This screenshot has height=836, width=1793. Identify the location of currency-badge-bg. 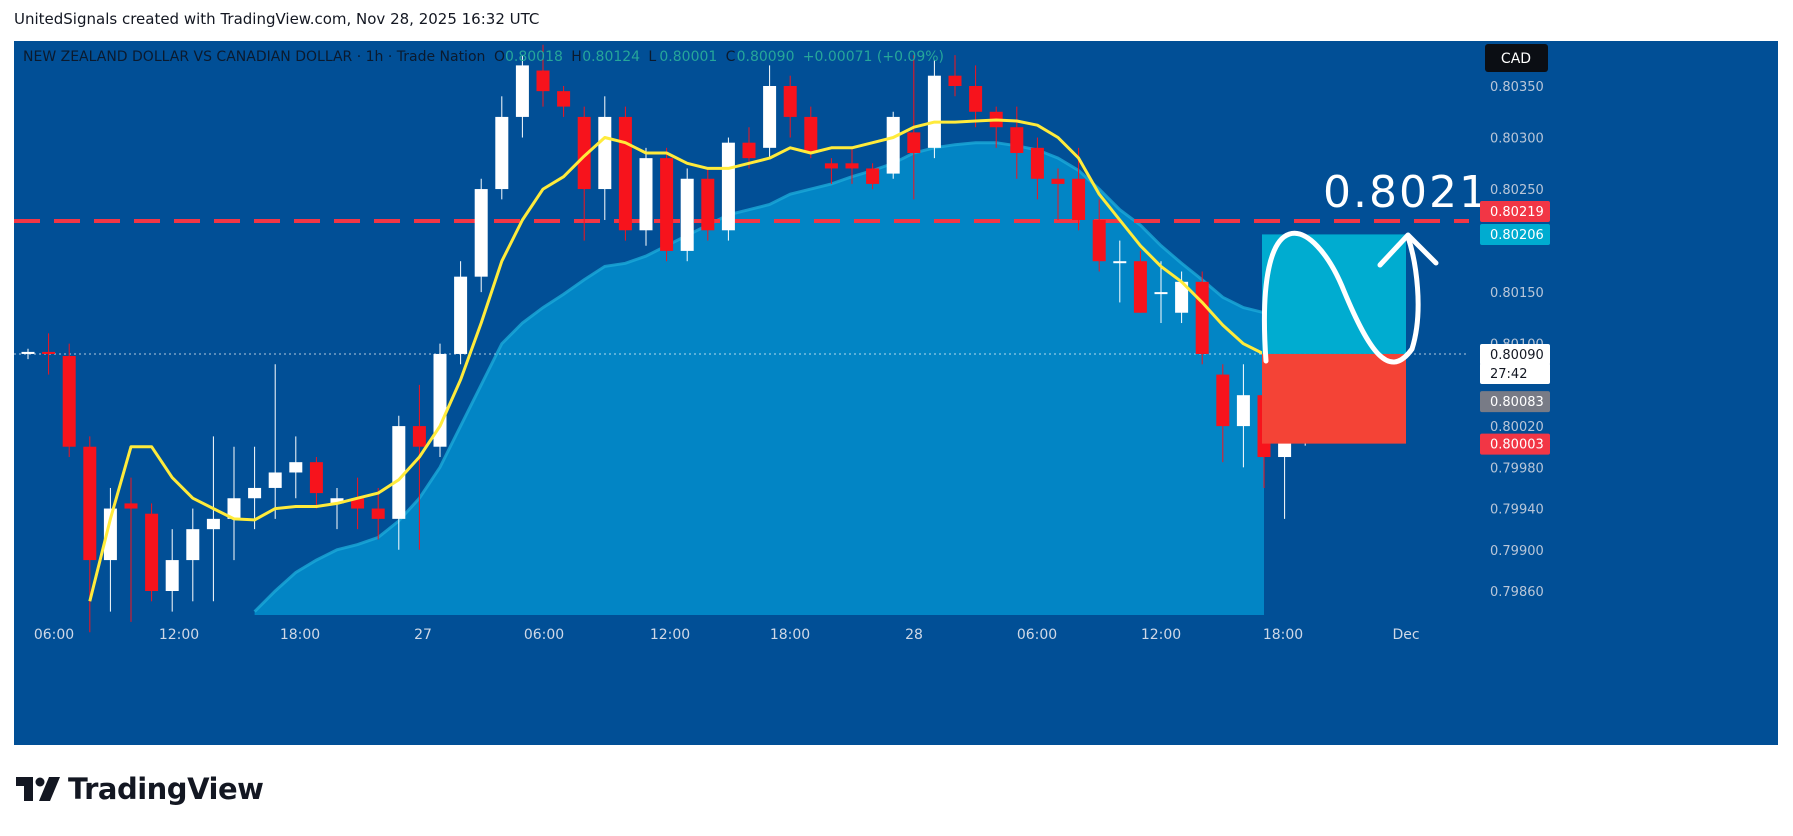
(1516, 58).